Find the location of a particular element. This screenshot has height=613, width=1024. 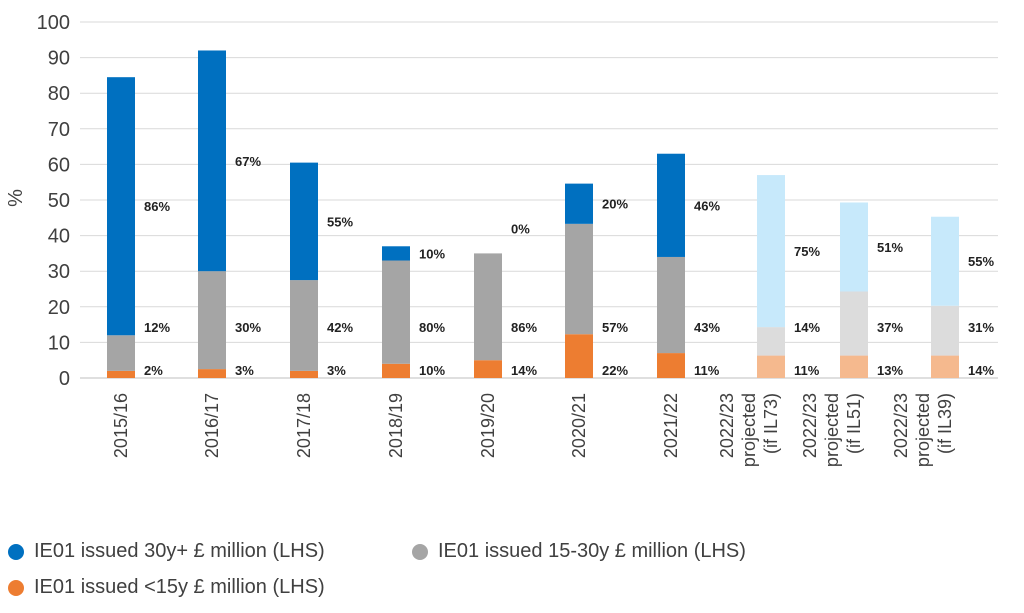

category-label-6: 2021/22 is located at coordinates (671, 425).